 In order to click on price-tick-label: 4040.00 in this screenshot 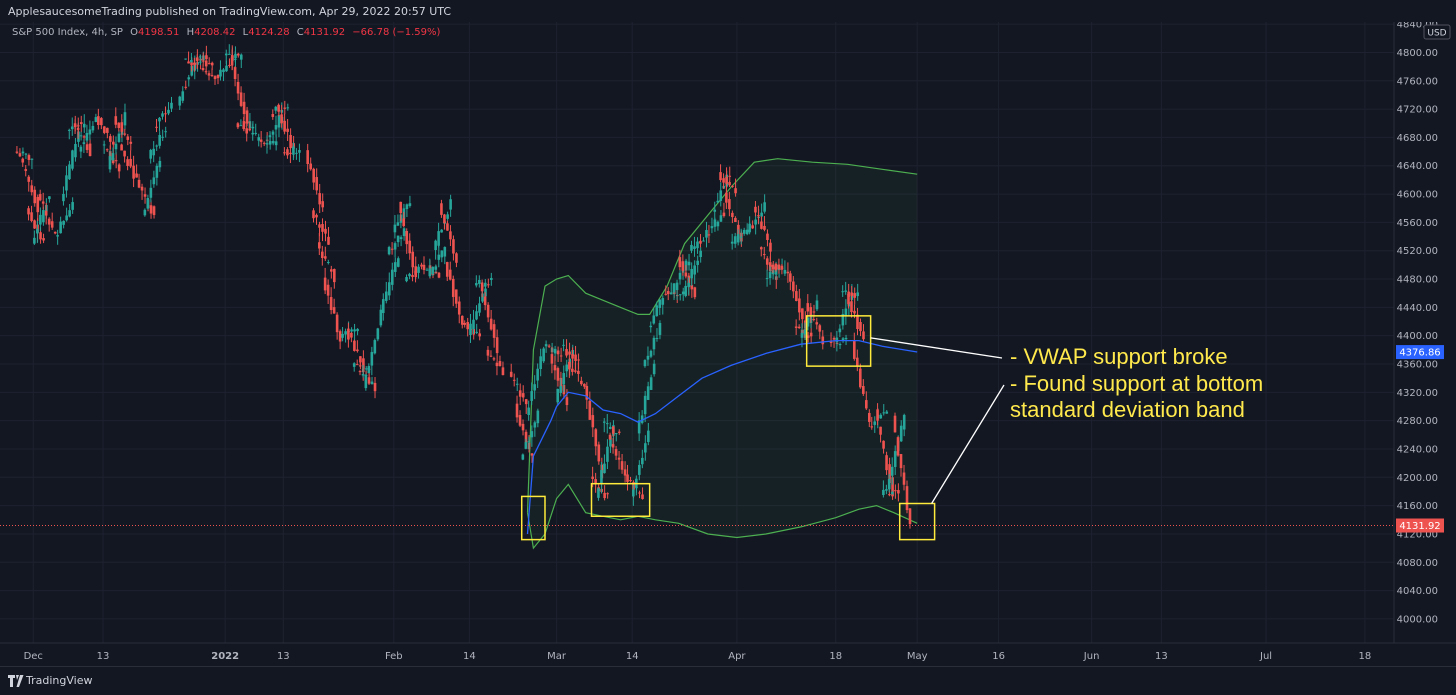, I will do `click(1417, 591)`.